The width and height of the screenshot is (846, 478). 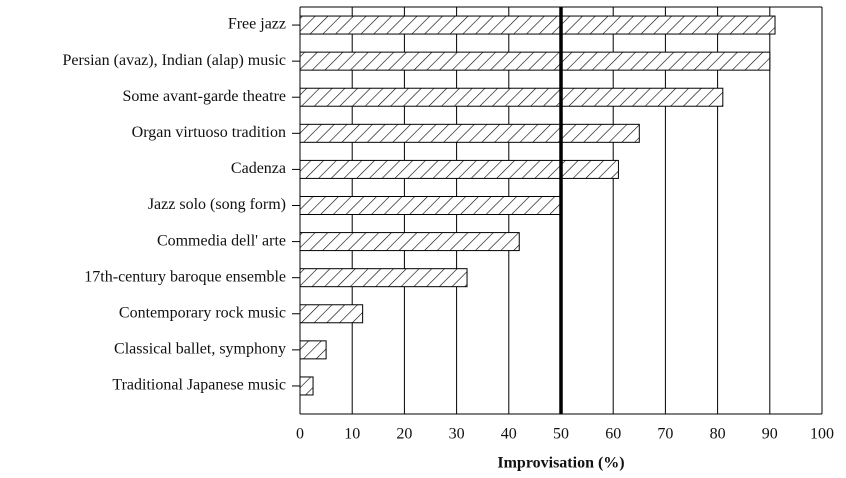 What do you see at coordinates (174, 60) in the screenshot?
I see `y-tick-label: Persian (avaz), Indian (alap) music` at bounding box center [174, 60].